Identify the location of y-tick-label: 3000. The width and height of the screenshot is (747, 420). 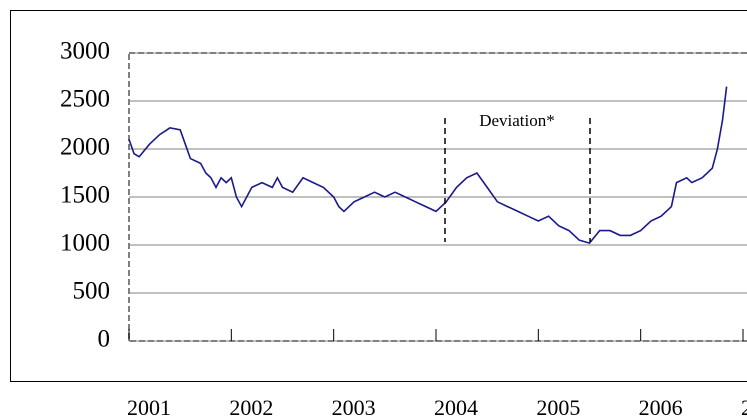
(85, 51).